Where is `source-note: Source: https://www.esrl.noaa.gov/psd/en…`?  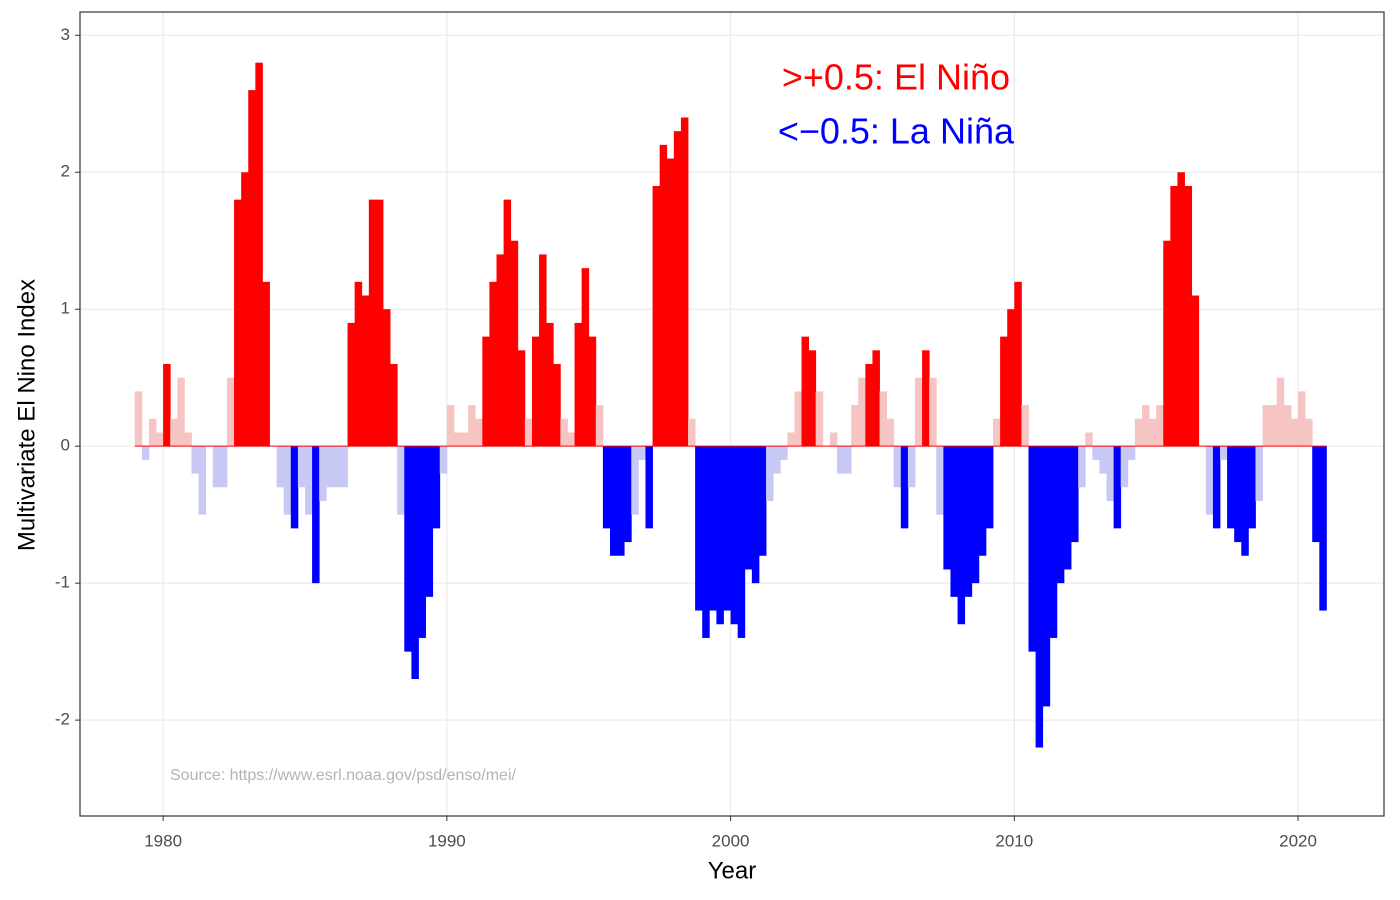 source-note: Source: https://www.esrl.noaa.gov/psd/en… is located at coordinates (343, 775).